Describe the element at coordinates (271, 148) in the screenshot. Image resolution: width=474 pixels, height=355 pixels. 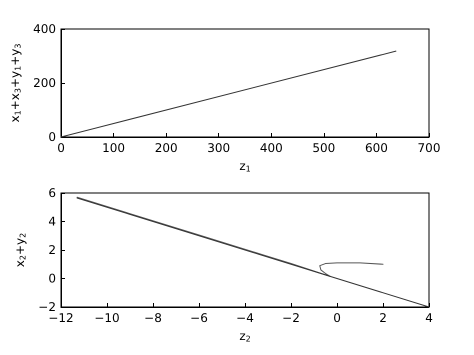
I see `x-tick-label: 400` at that location.